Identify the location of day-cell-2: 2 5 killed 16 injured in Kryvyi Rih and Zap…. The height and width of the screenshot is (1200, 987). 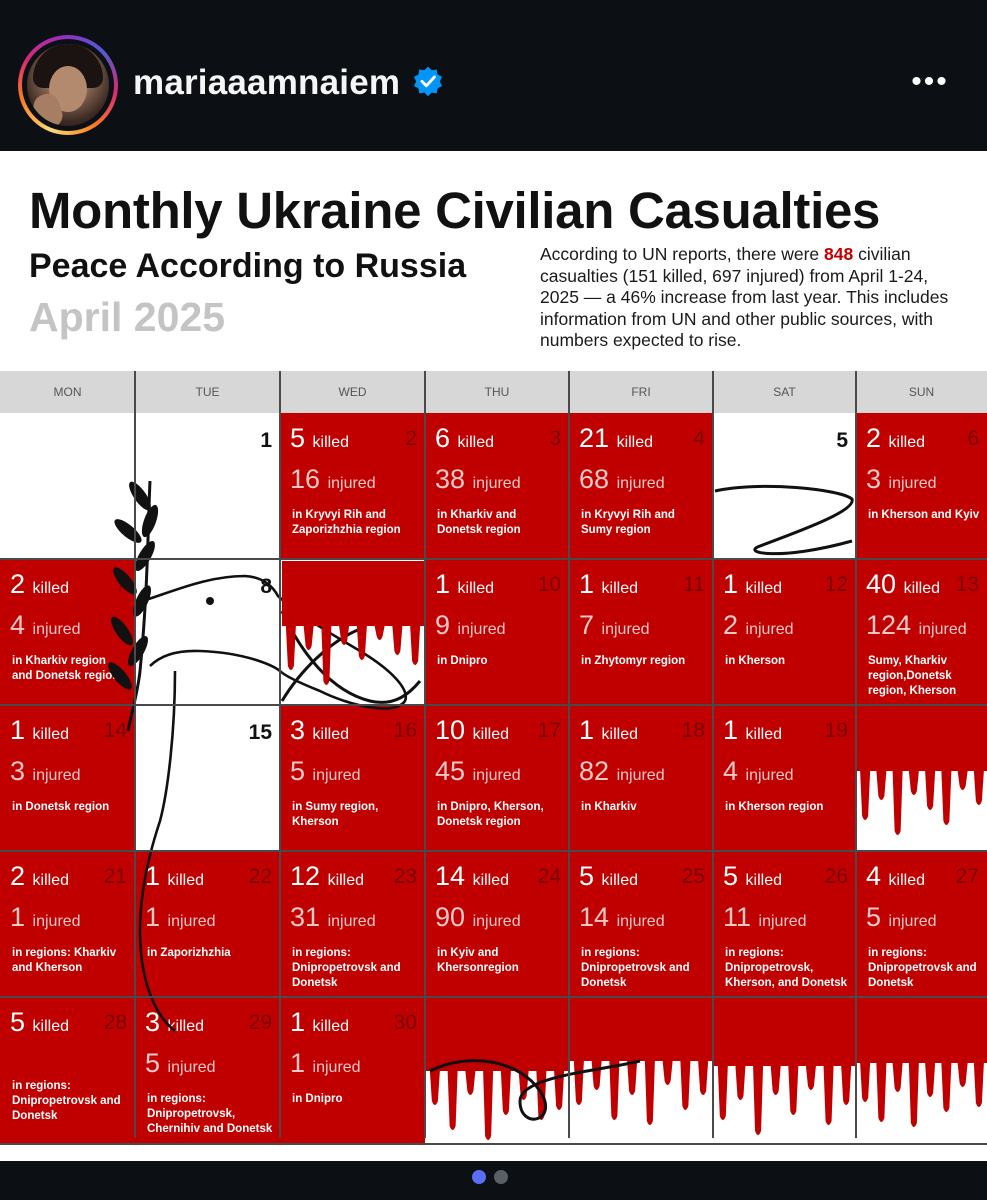
(352, 486).